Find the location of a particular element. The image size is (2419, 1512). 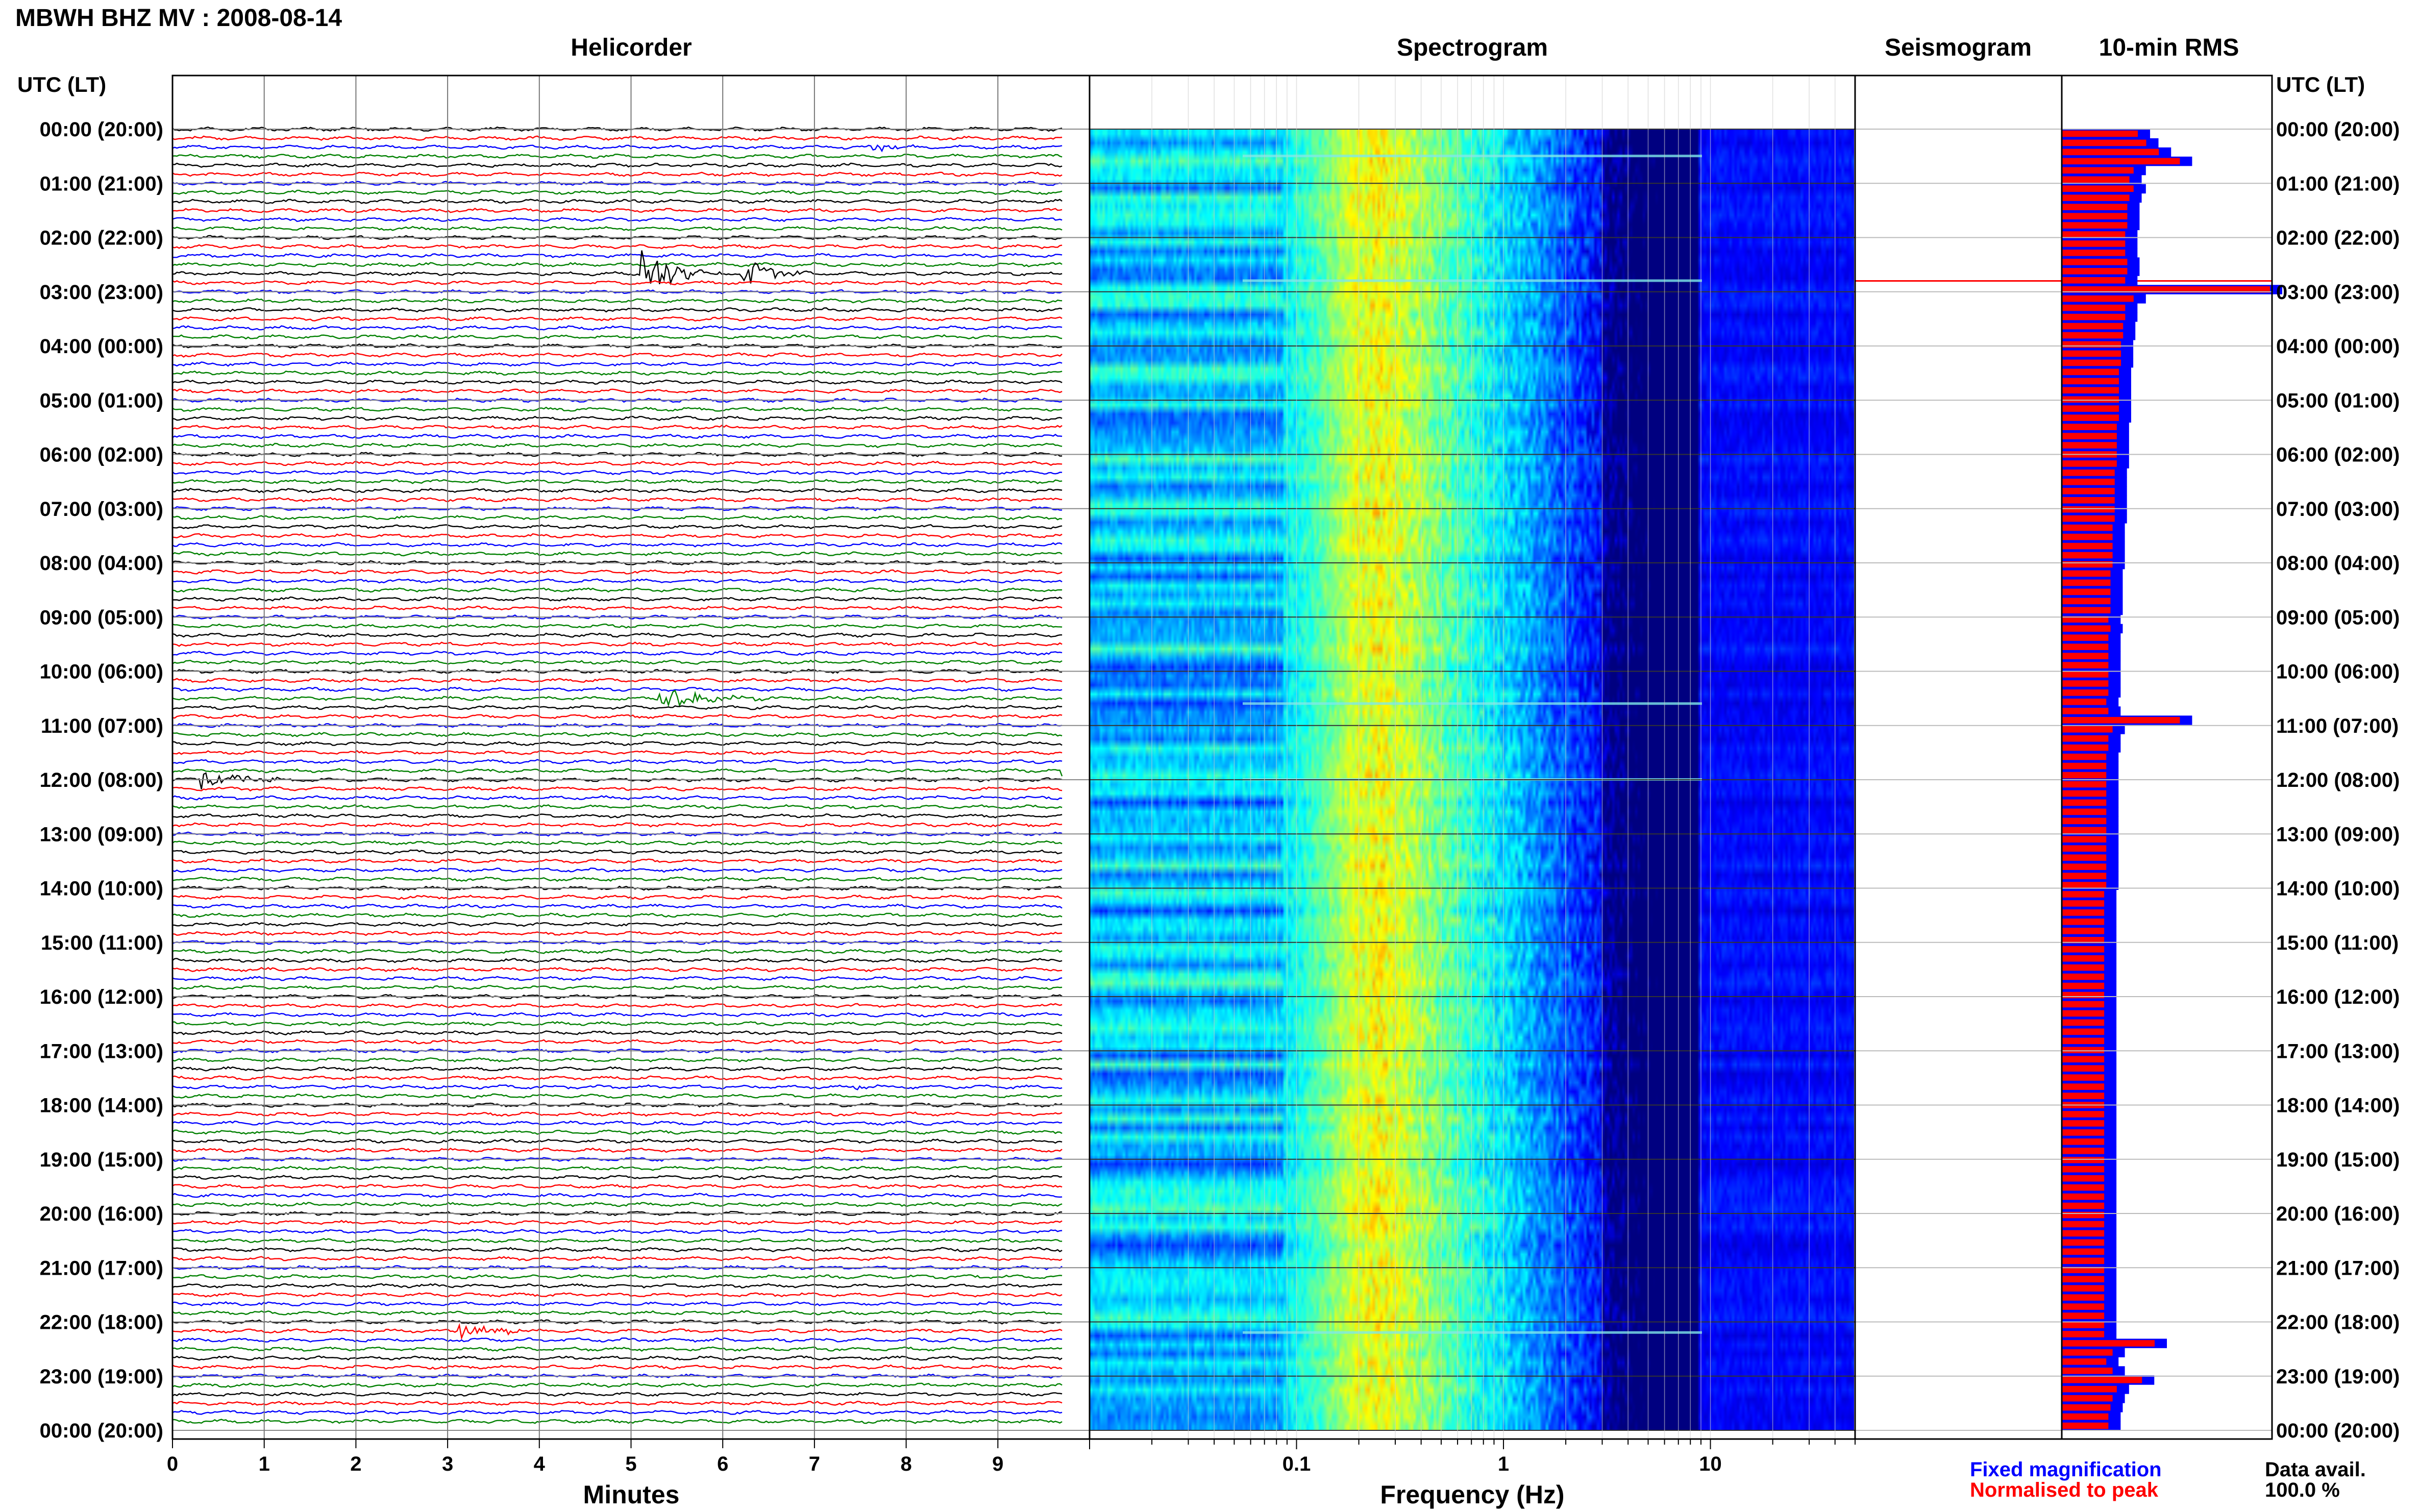

y-tick-label-right: 23:00 (19:00) is located at coordinates (2338, 1377).